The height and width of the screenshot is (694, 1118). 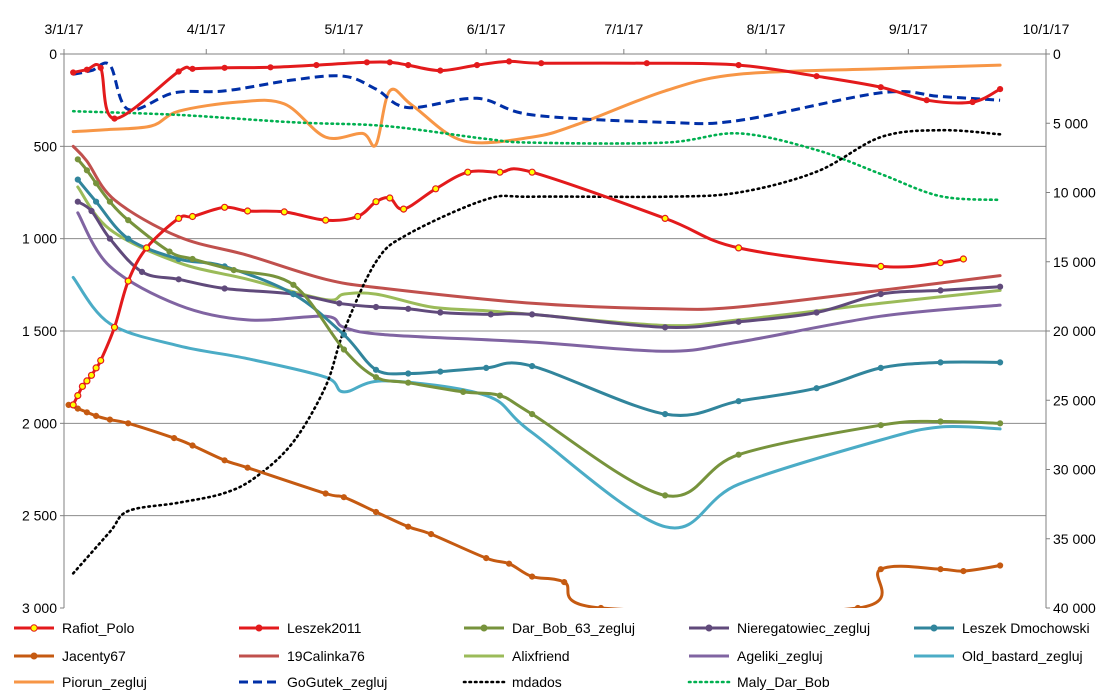 What do you see at coordinates (94, 656) in the screenshot?
I see `legend-label: Jacenty67` at bounding box center [94, 656].